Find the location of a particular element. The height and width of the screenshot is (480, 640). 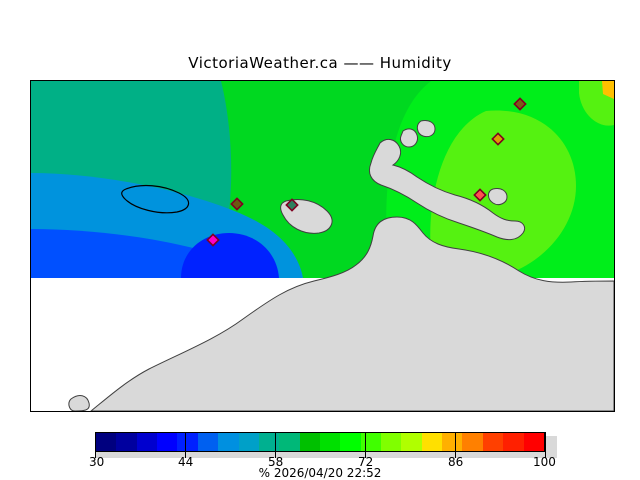

contour-blob-yellow-corner is located at coordinates (608, 90).